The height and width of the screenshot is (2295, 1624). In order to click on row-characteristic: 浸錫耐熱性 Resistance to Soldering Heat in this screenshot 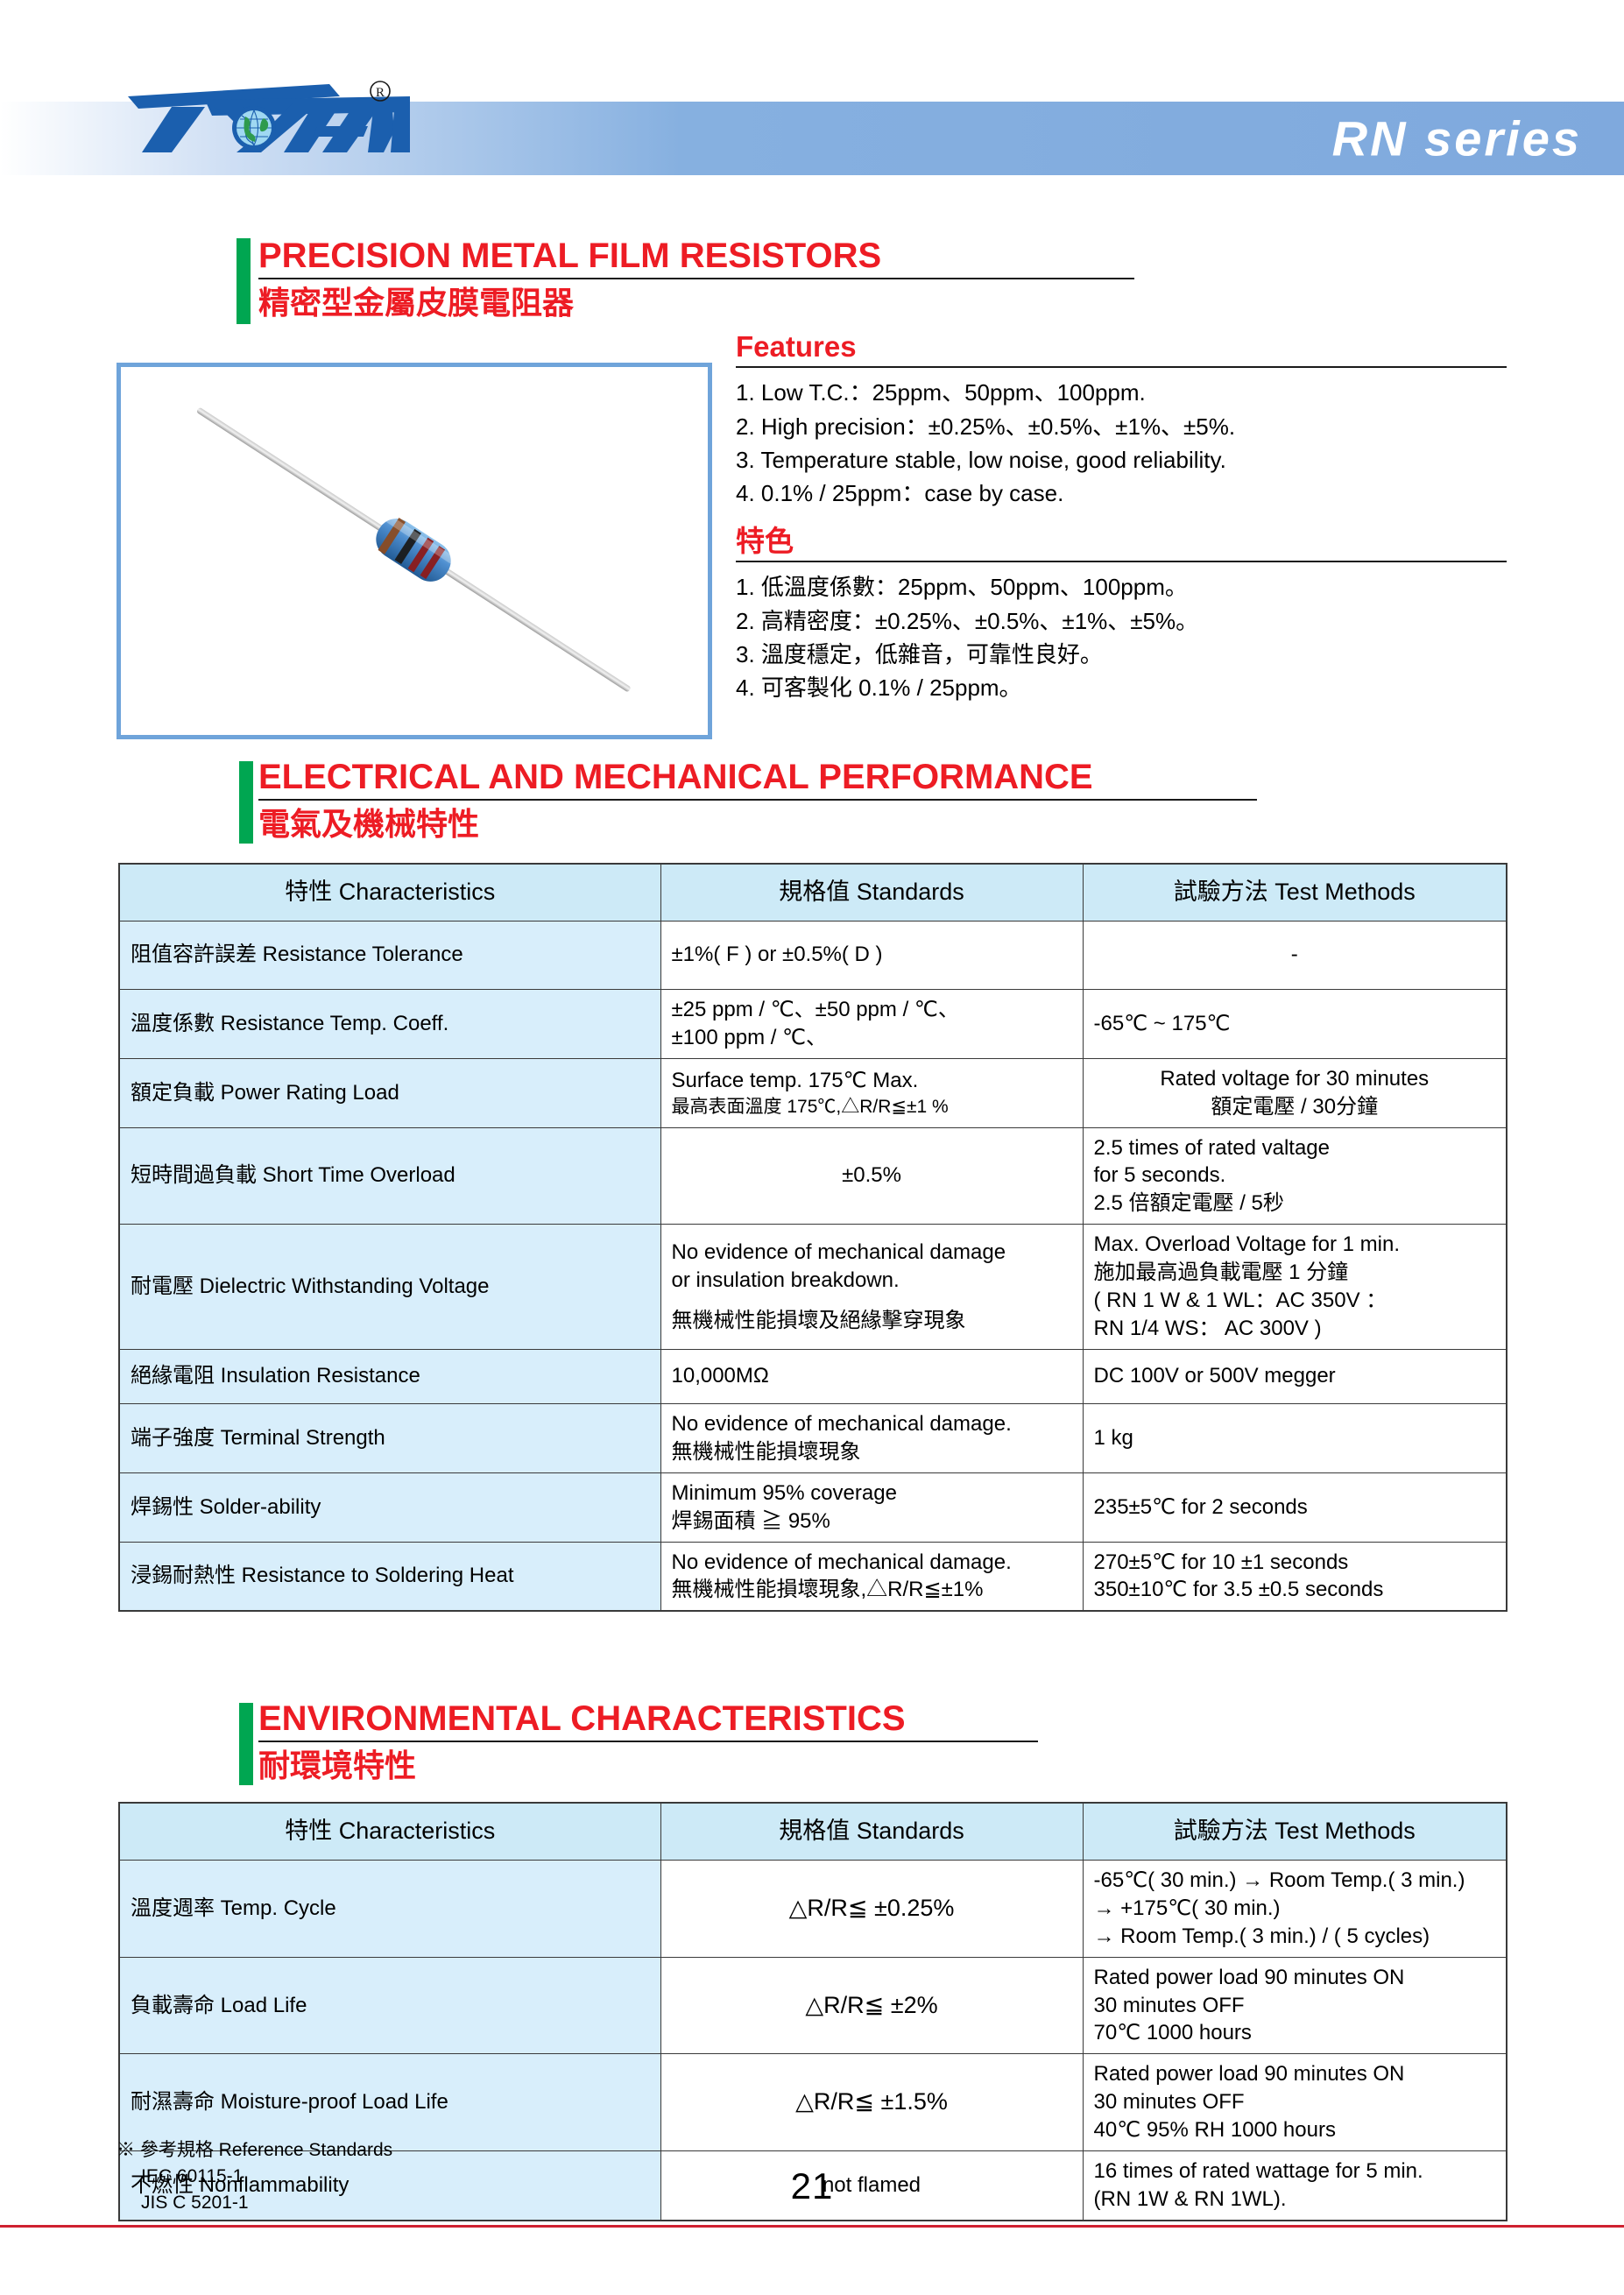, I will do `click(389, 1576)`.